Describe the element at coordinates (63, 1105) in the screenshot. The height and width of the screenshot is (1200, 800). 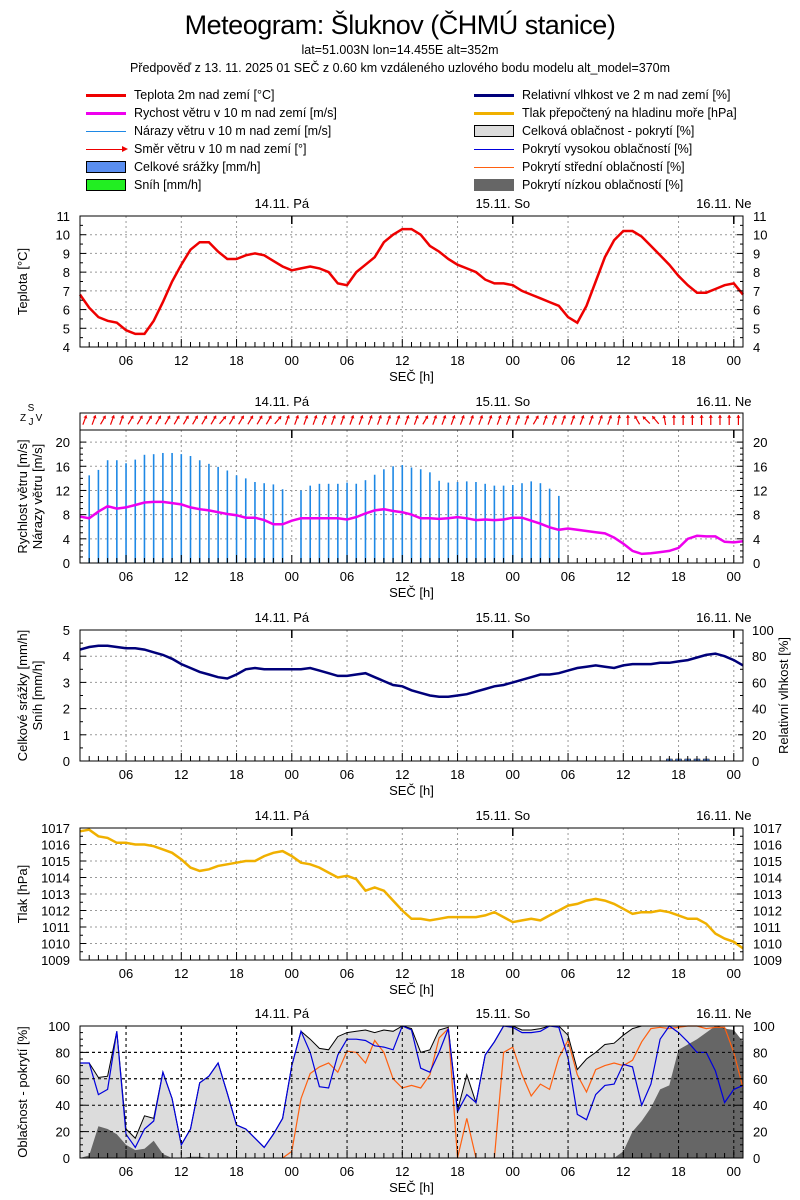
I see `y-tick-label: 40` at that location.